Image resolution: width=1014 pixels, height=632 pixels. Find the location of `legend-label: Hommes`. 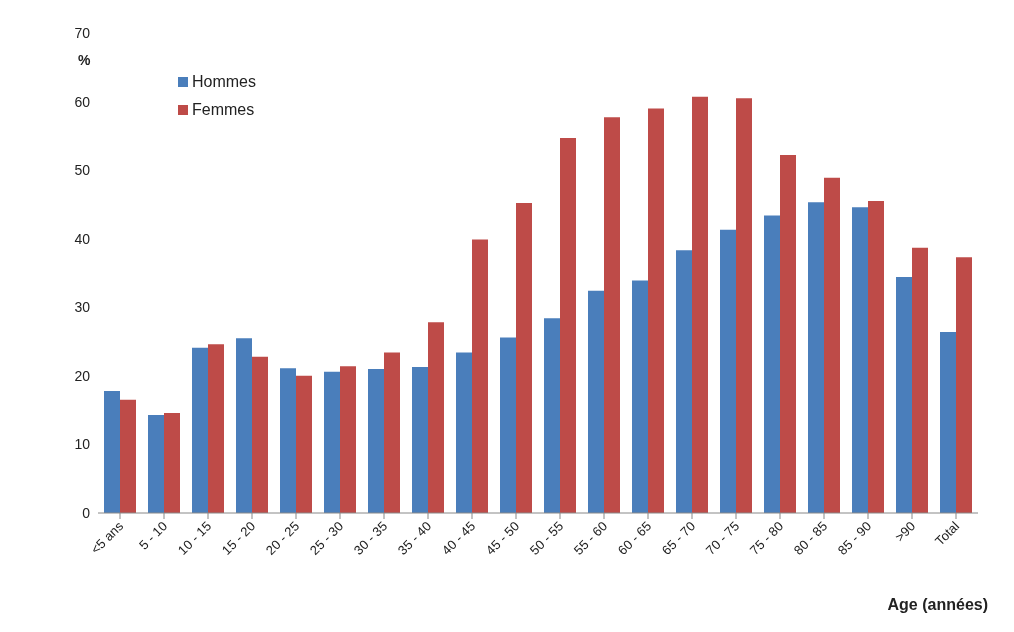

legend-label: Hommes is located at coordinates (224, 82).